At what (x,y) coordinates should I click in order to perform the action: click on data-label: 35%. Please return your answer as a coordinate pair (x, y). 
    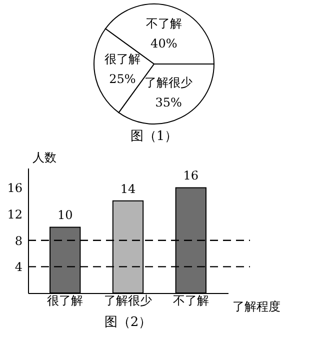
    Looking at the image, I should click on (168, 103).